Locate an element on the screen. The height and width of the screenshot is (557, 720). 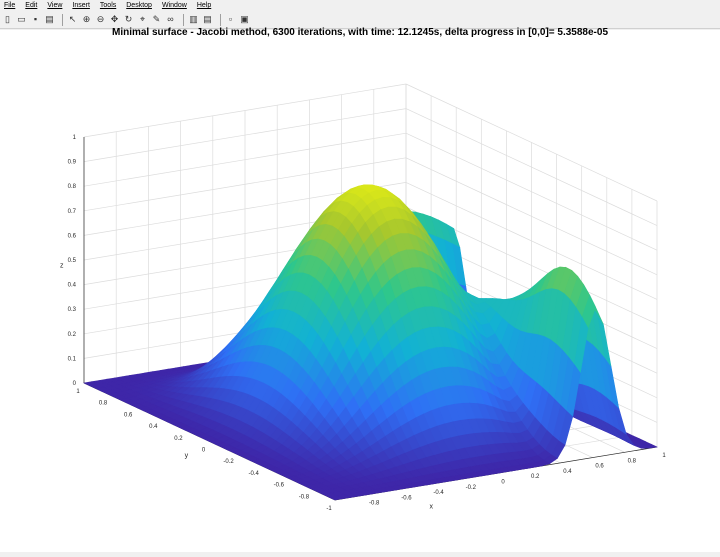
legend-icon: ▤ is located at coordinates (207, 19).